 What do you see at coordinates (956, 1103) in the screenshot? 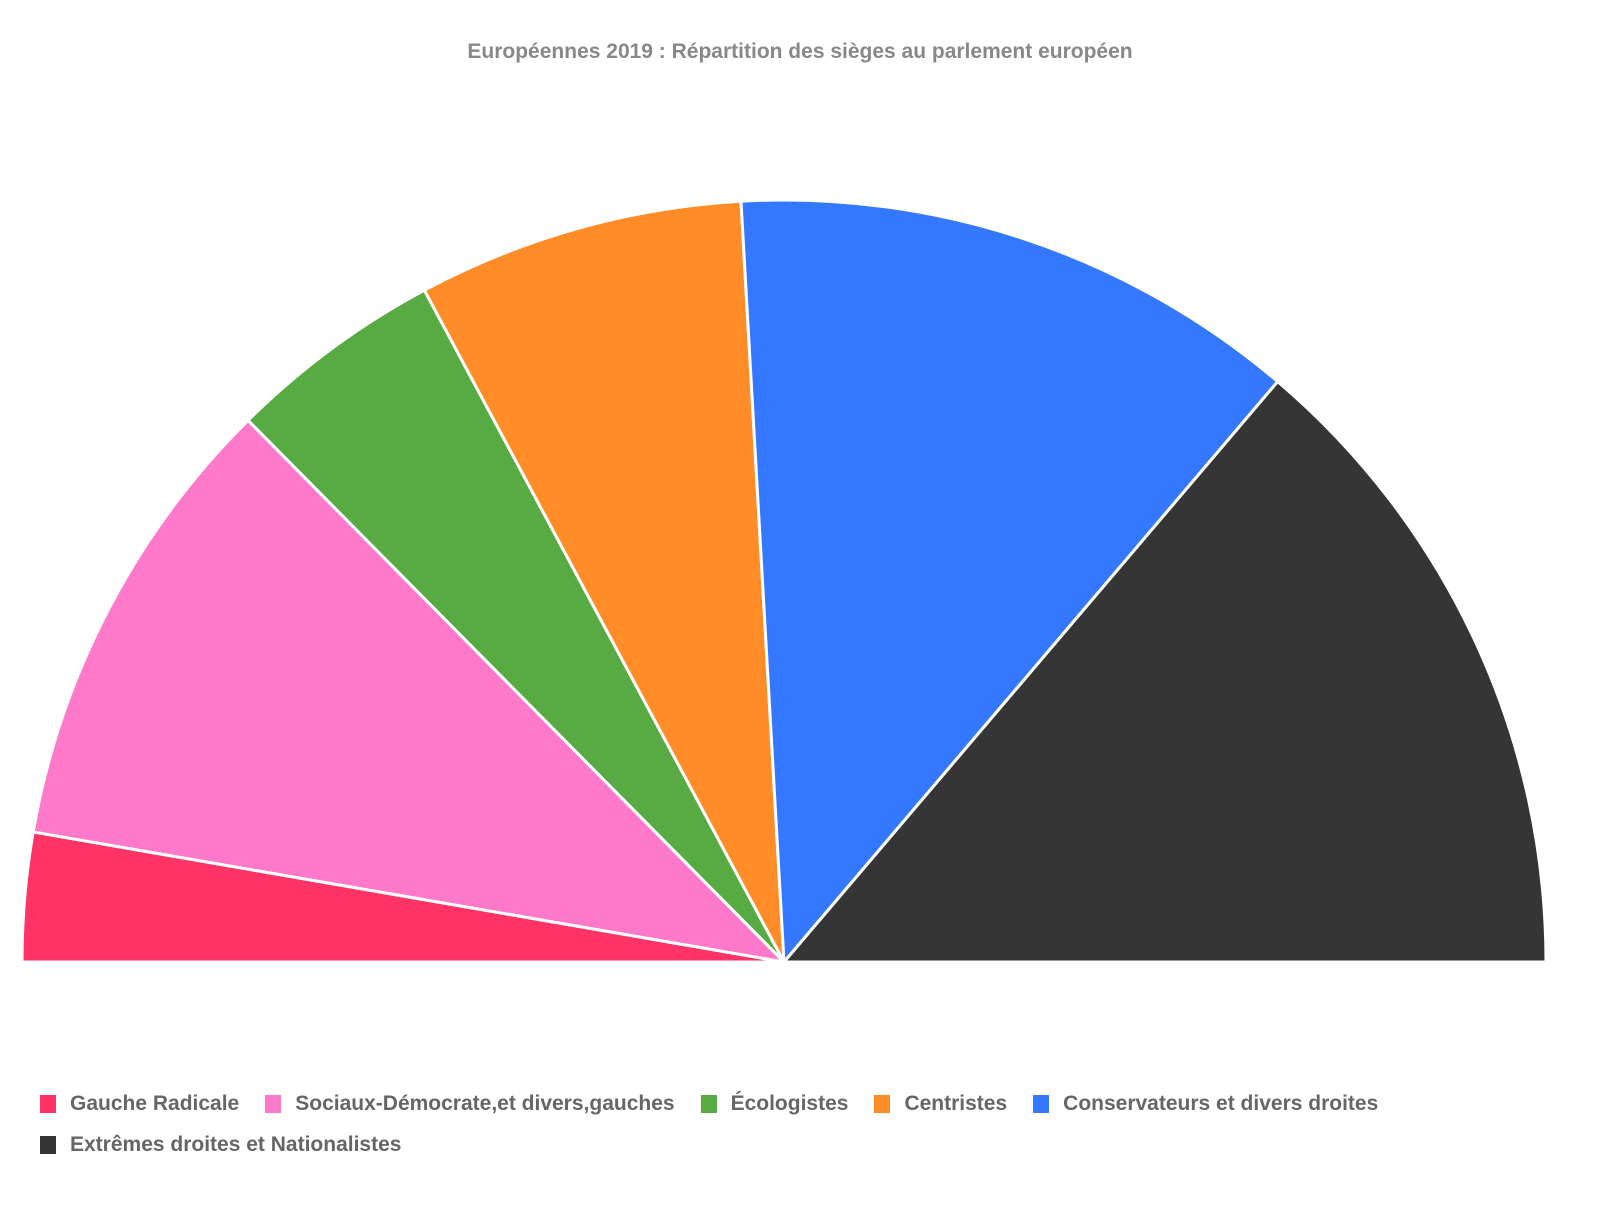
I see `legend-label: Centristes` at bounding box center [956, 1103].